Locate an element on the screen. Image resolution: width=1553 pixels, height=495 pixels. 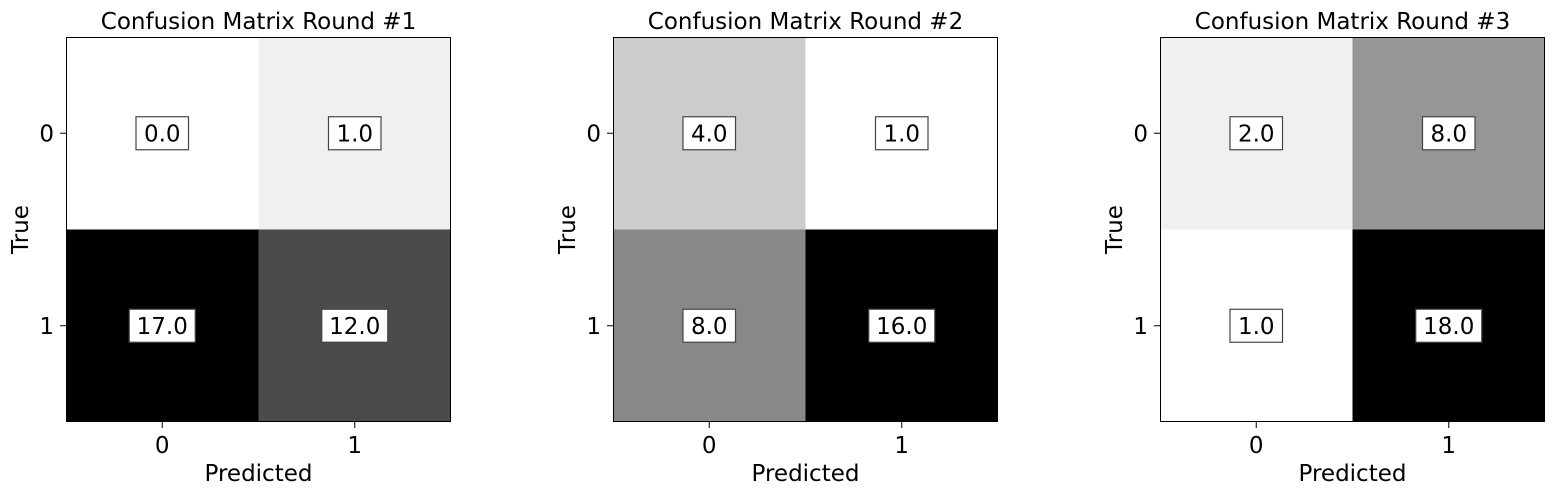
cell-value-label: 17.0 is located at coordinates (162, 327).